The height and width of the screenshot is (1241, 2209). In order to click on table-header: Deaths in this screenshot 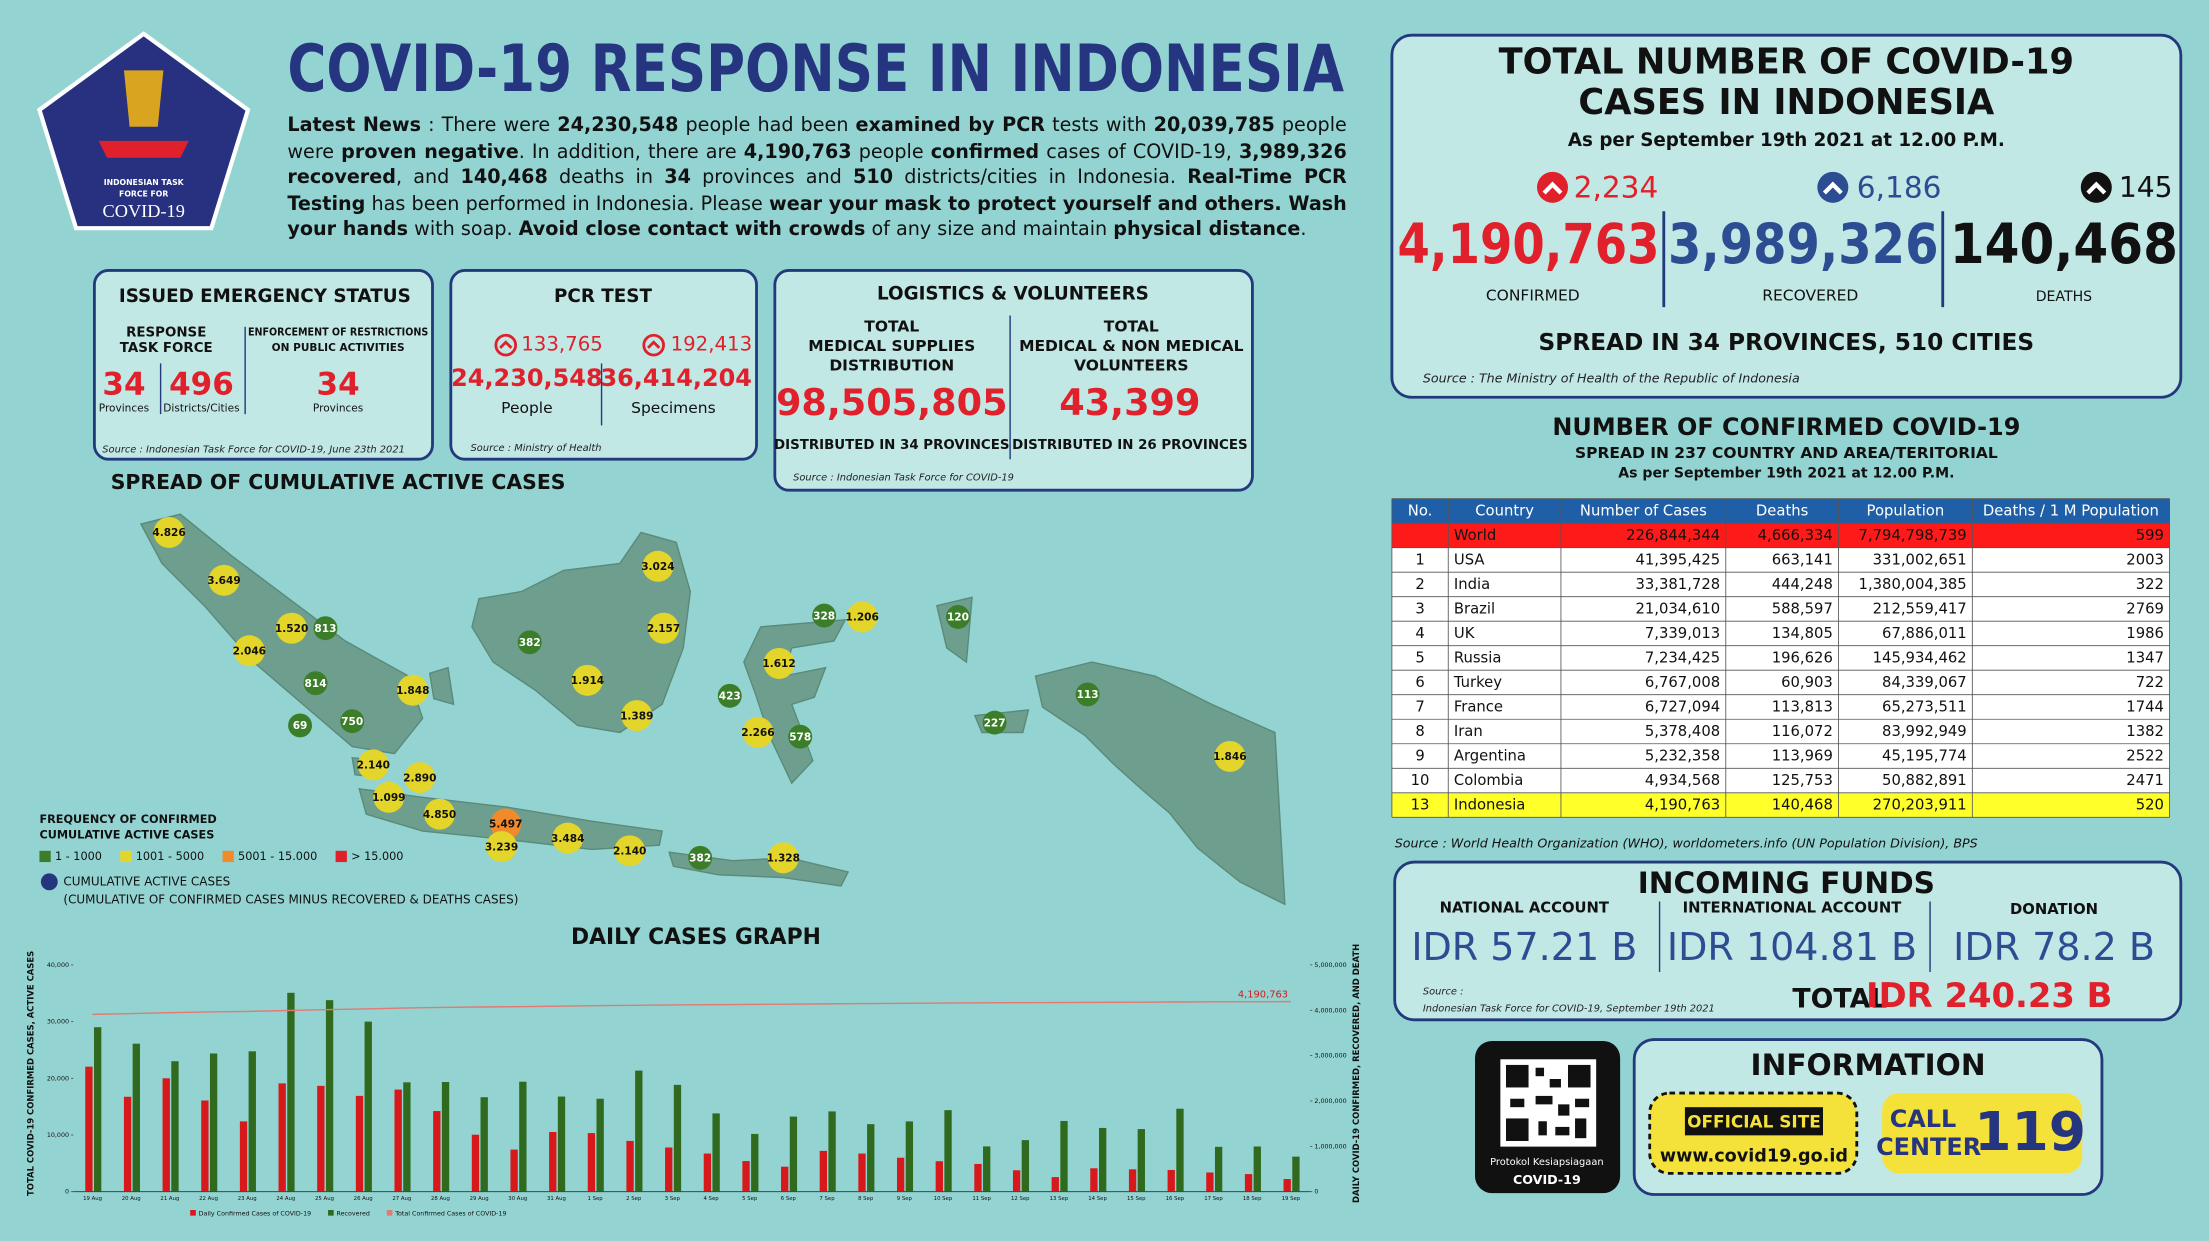, I will do `click(1782, 511)`.